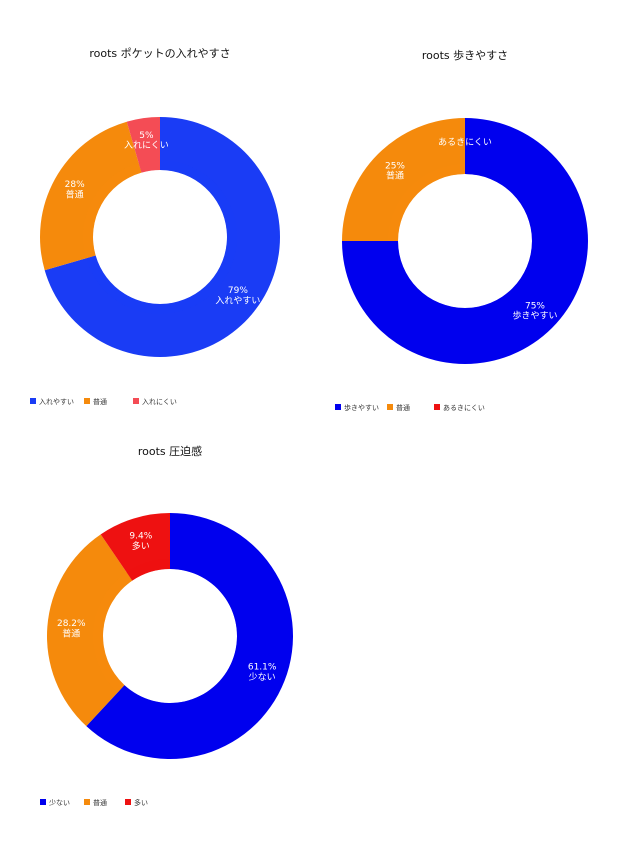  What do you see at coordinates (237, 300) in the screenshot?
I see `slice-category-label: 入れやすい` at bounding box center [237, 300].